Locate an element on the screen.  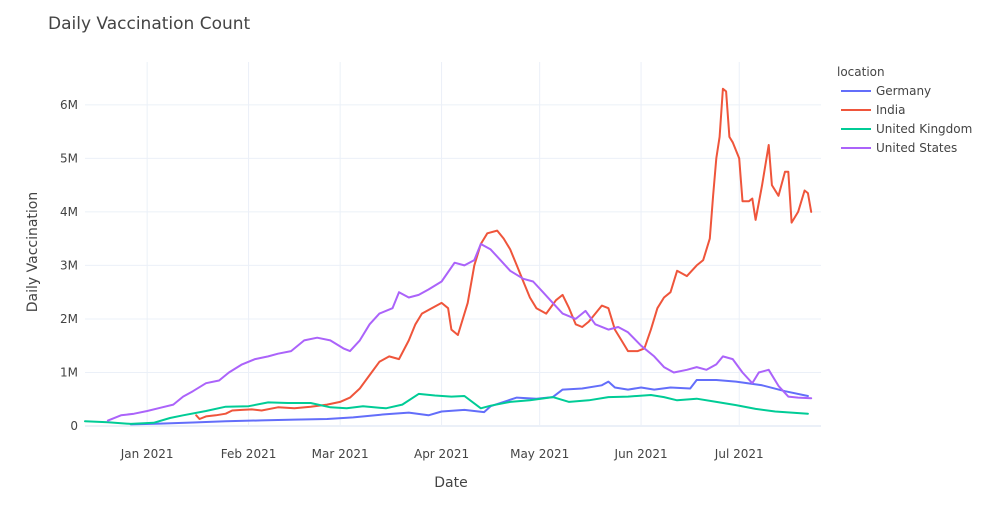
y-axis-title: Daily Vaccination is located at coordinates (33, 252).